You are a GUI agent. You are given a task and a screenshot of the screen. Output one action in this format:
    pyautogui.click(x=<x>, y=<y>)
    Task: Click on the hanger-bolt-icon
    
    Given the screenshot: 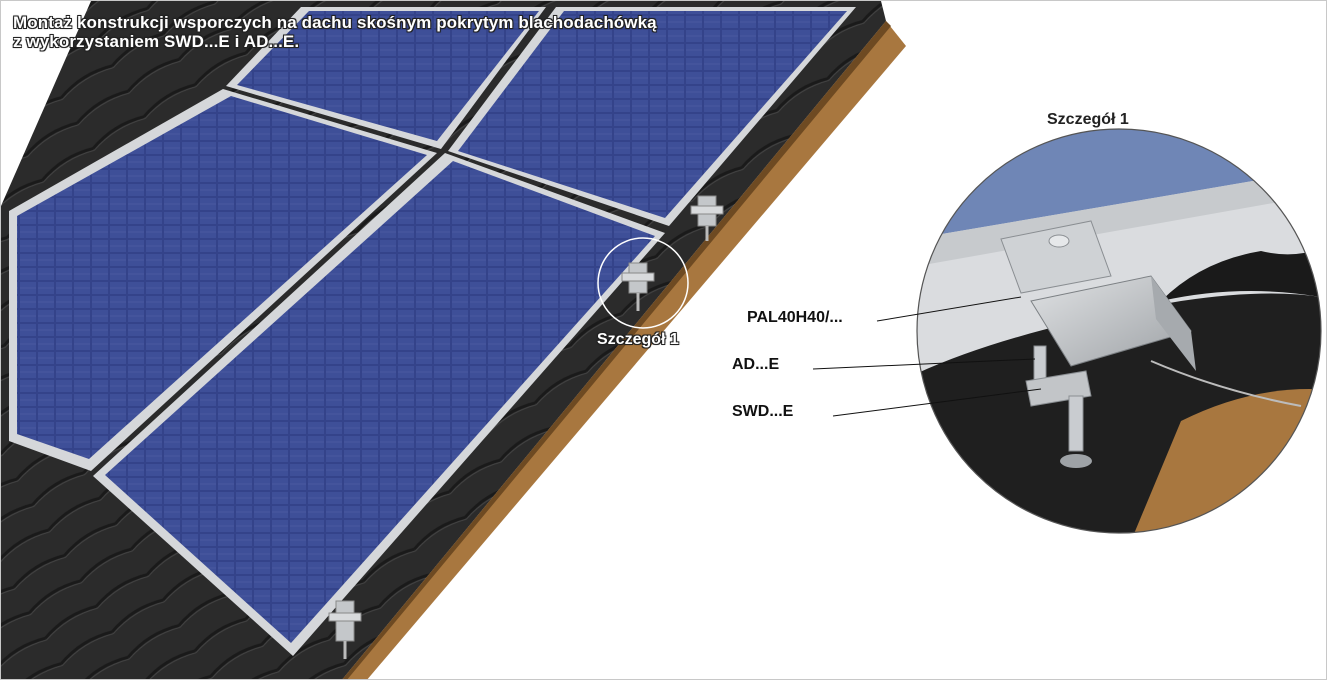 What is the action you would take?
    pyautogui.click(x=1058, y=406)
    